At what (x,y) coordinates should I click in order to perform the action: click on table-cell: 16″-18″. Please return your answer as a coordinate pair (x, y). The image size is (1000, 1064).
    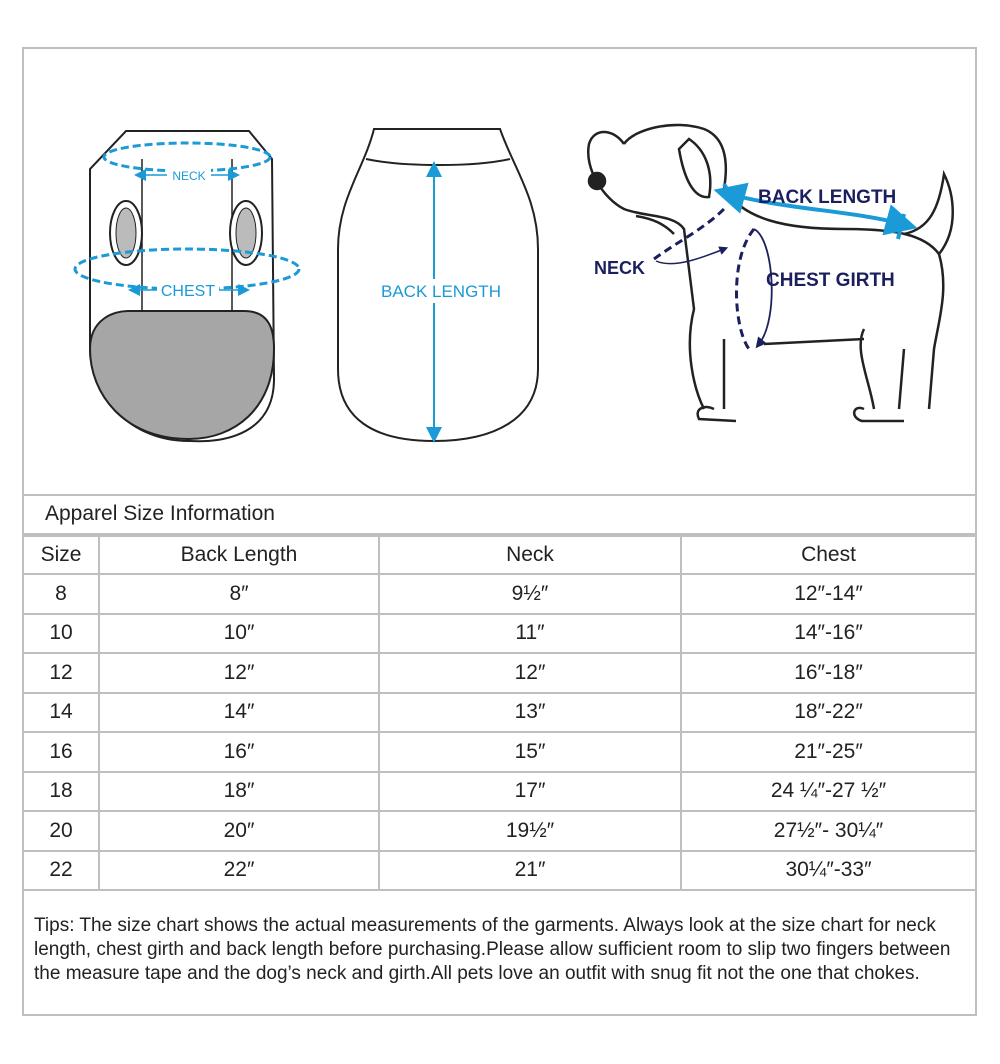
    Looking at the image, I should click on (827, 673).